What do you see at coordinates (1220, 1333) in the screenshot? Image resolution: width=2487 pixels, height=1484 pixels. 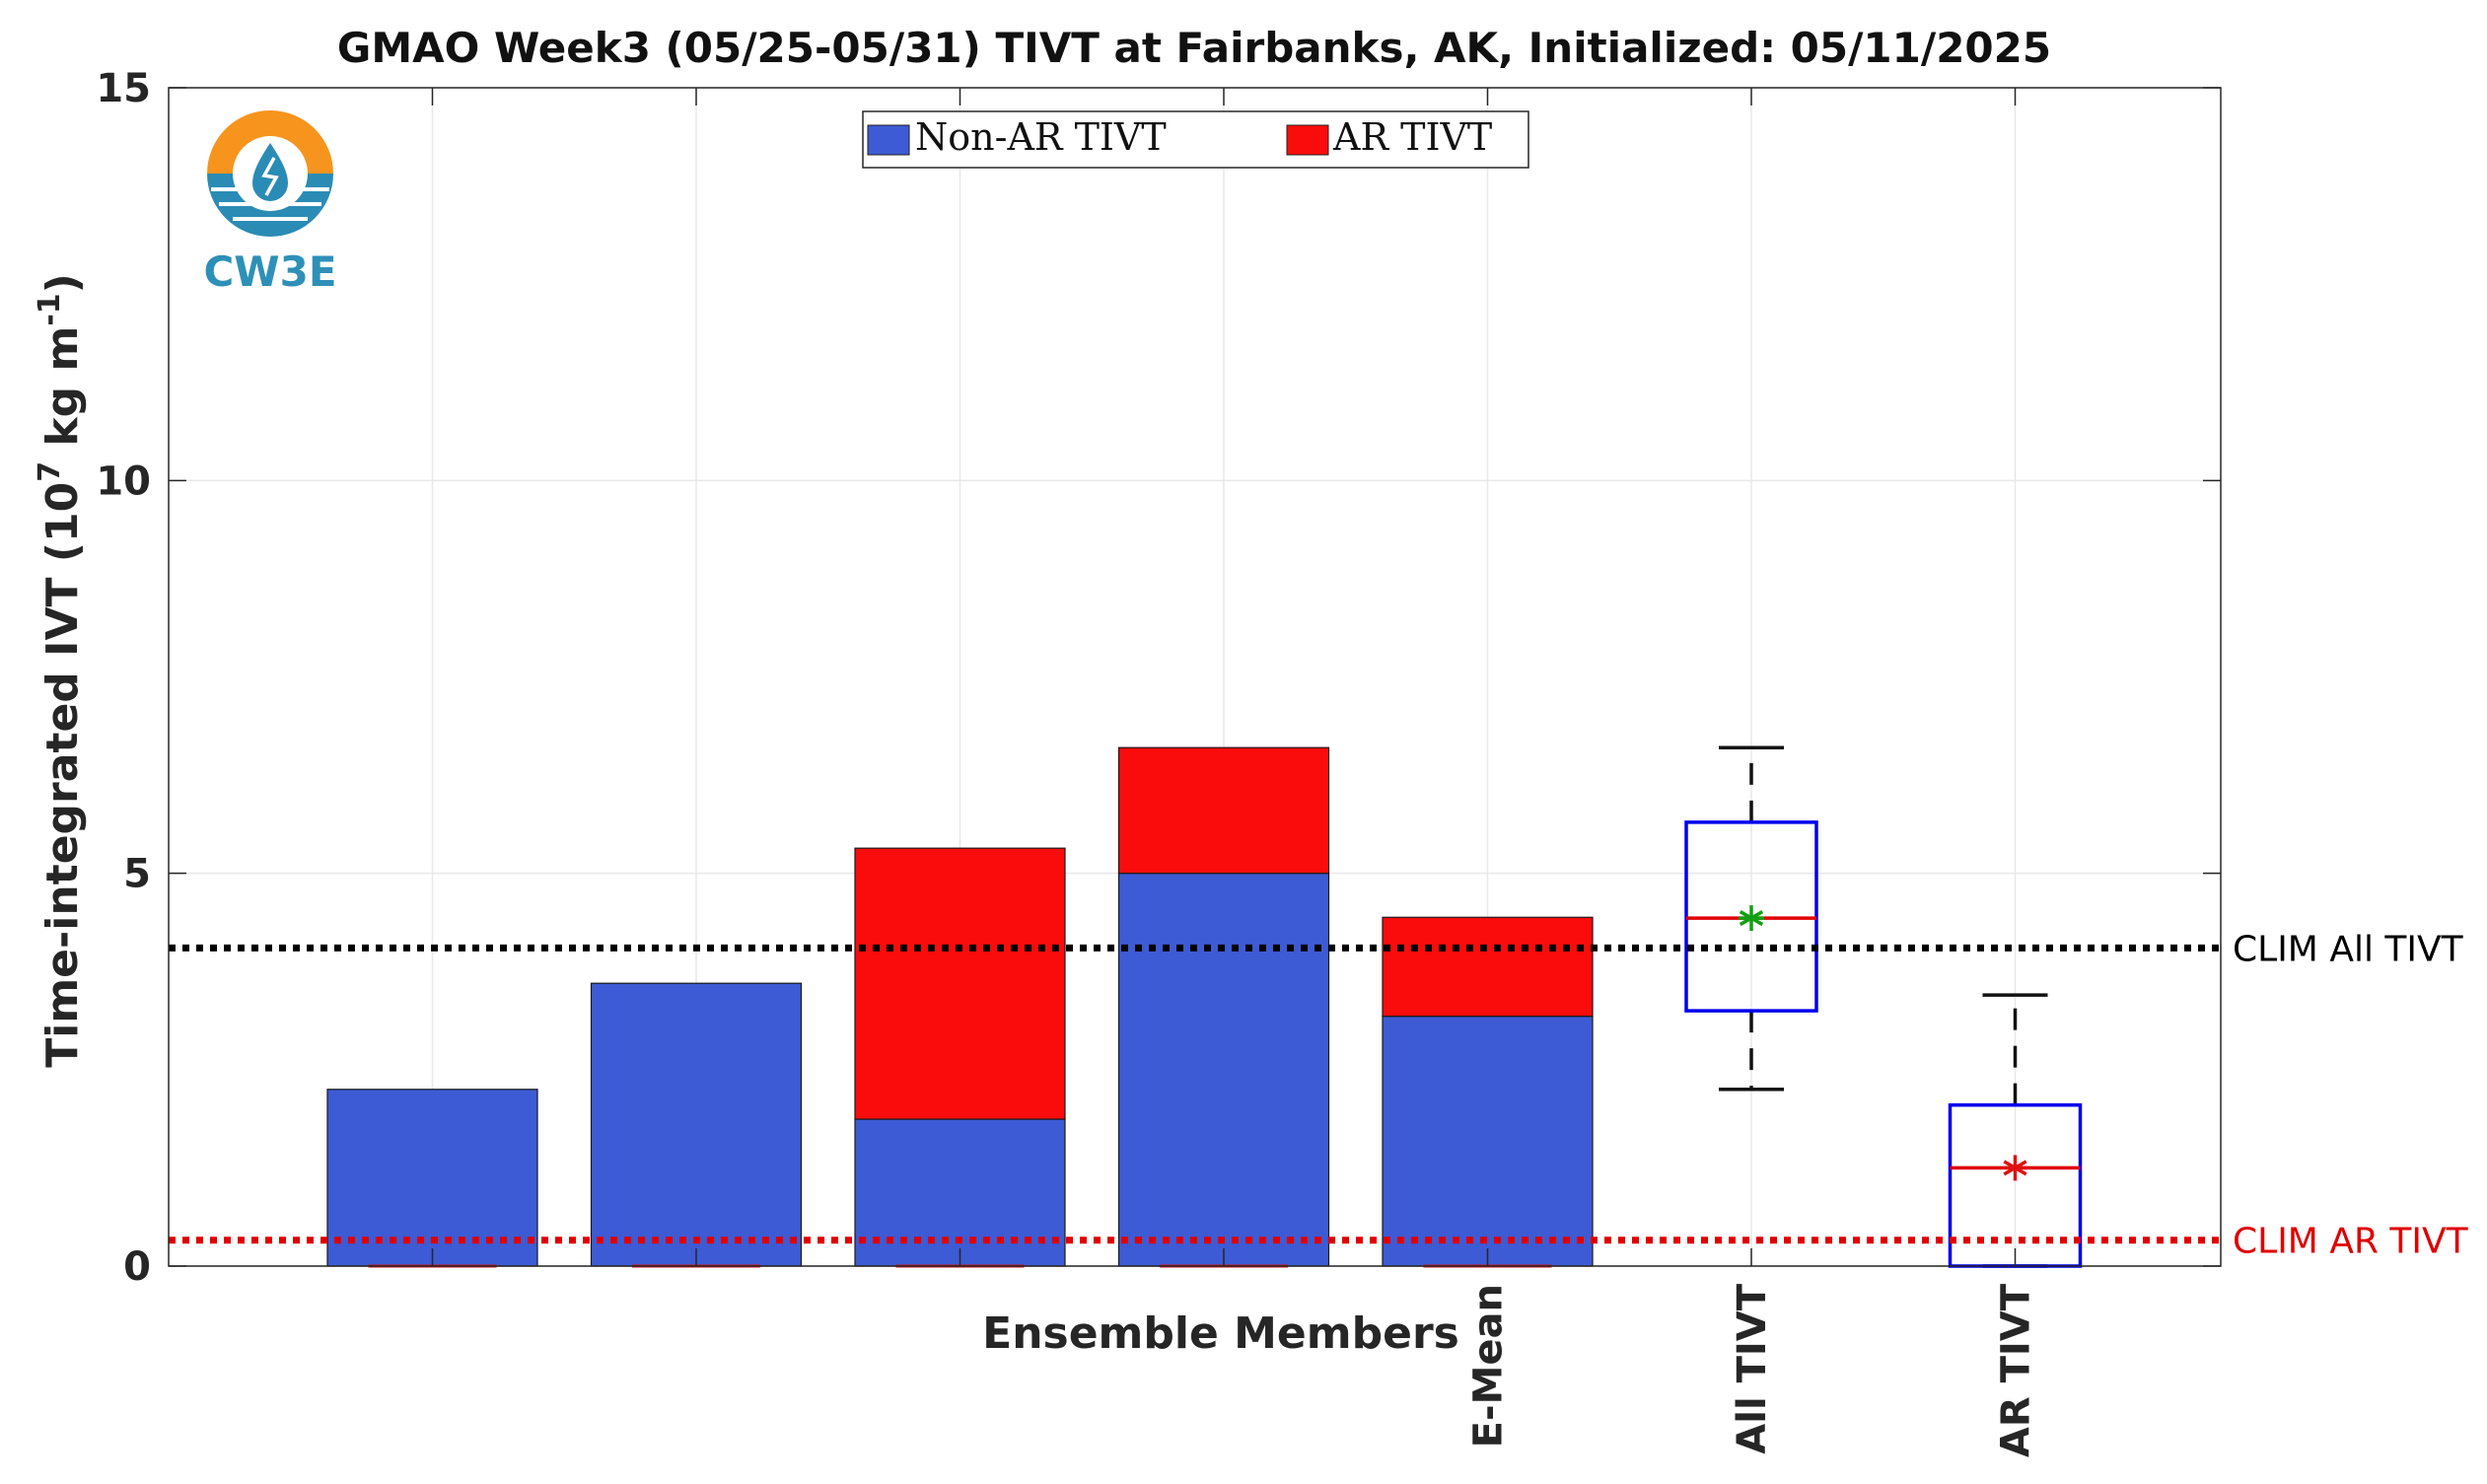 I see `x-axis-label: Ensemble Members` at bounding box center [1220, 1333].